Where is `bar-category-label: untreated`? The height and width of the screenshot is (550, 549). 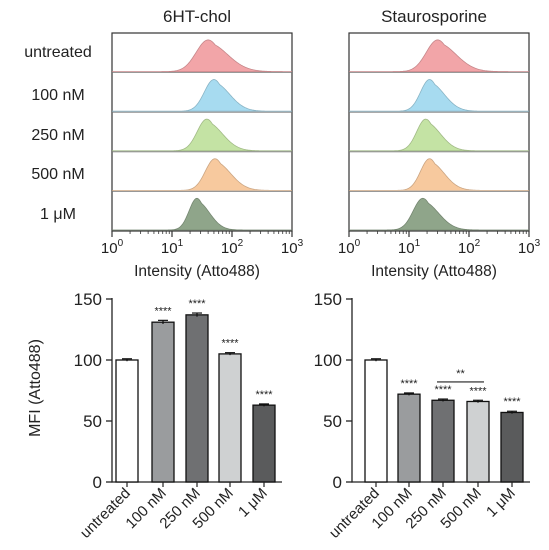 bar-category-label: untreated is located at coordinates (105, 513).